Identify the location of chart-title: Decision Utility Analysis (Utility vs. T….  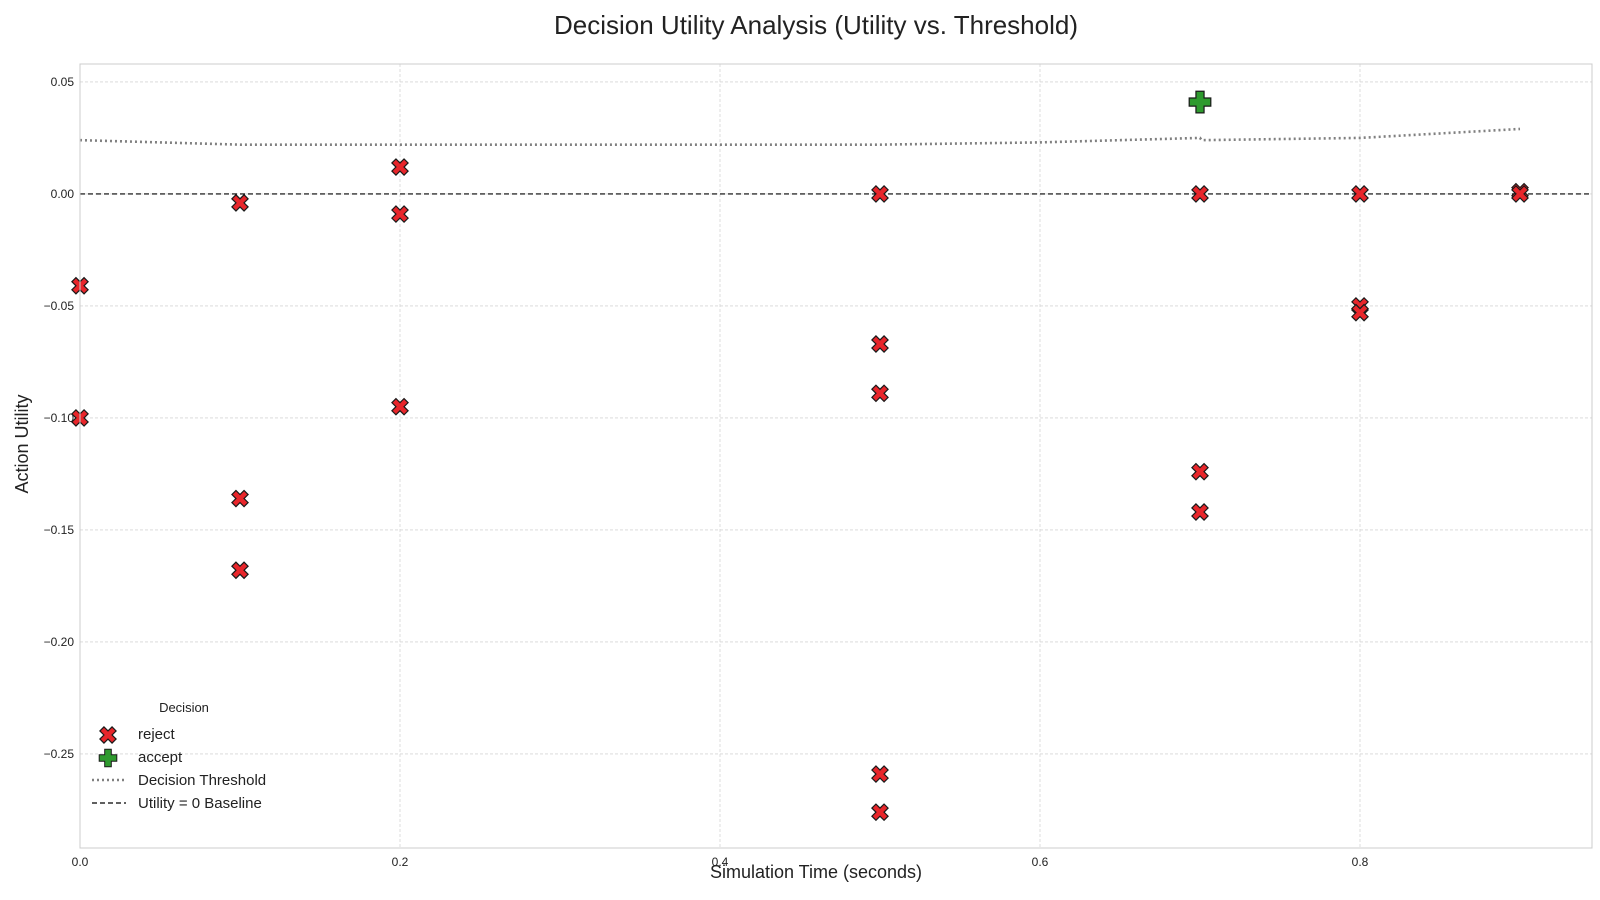
(816, 25).